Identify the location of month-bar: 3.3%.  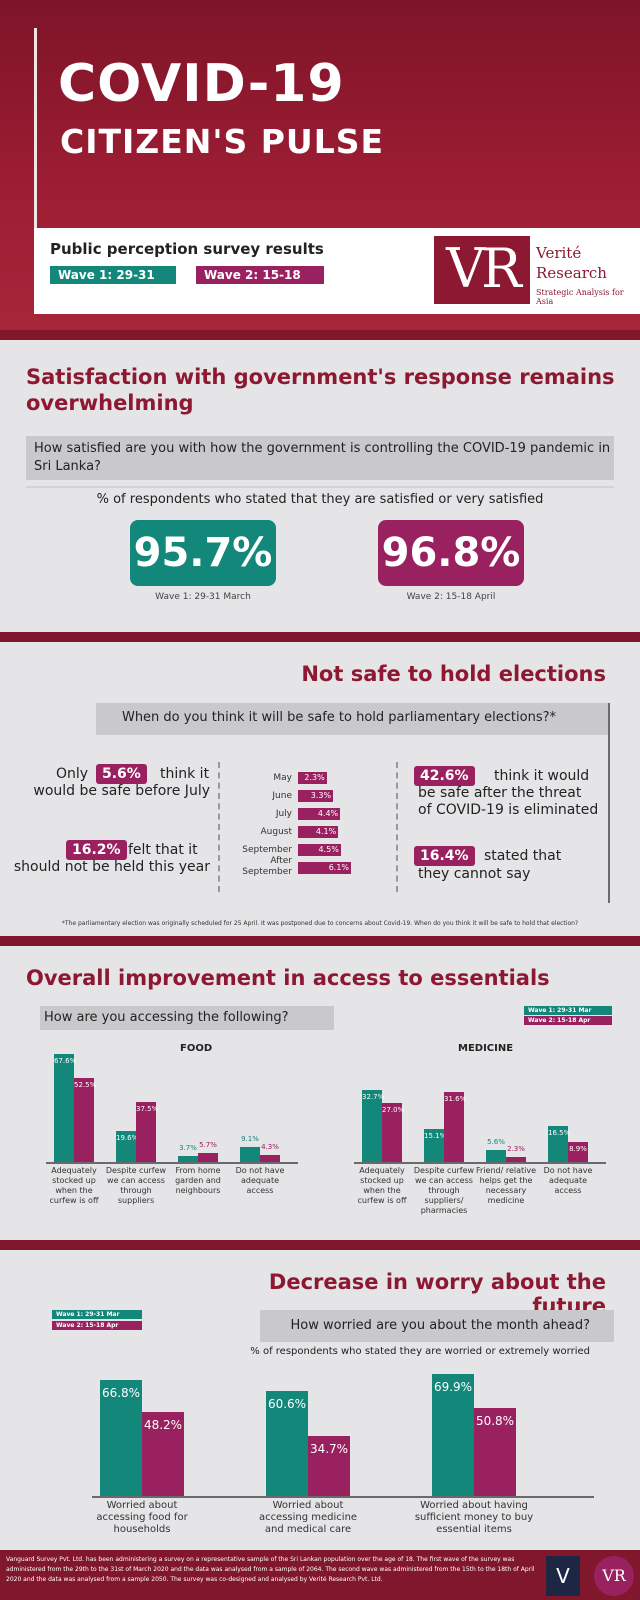
(316, 796).